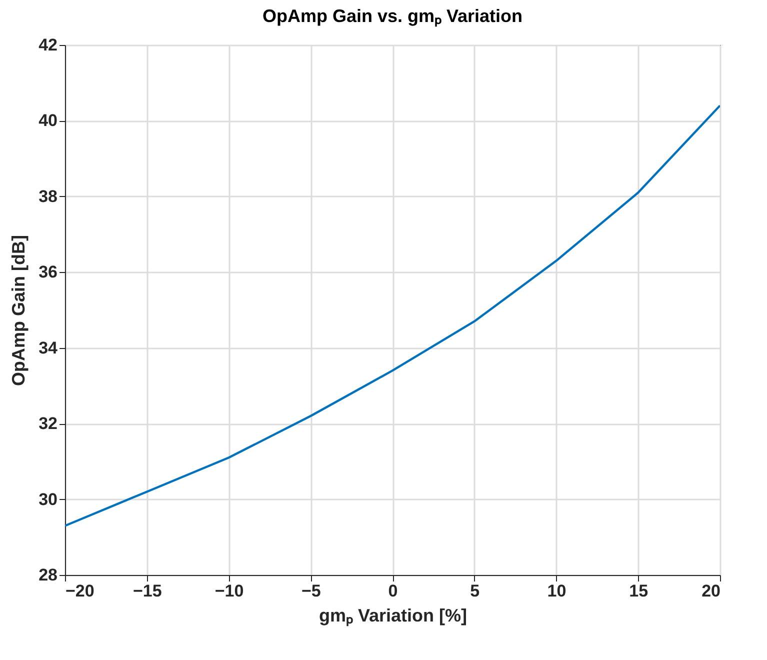 The height and width of the screenshot is (660, 767). I want to click on y-tick-label: 34, so click(48, 348).